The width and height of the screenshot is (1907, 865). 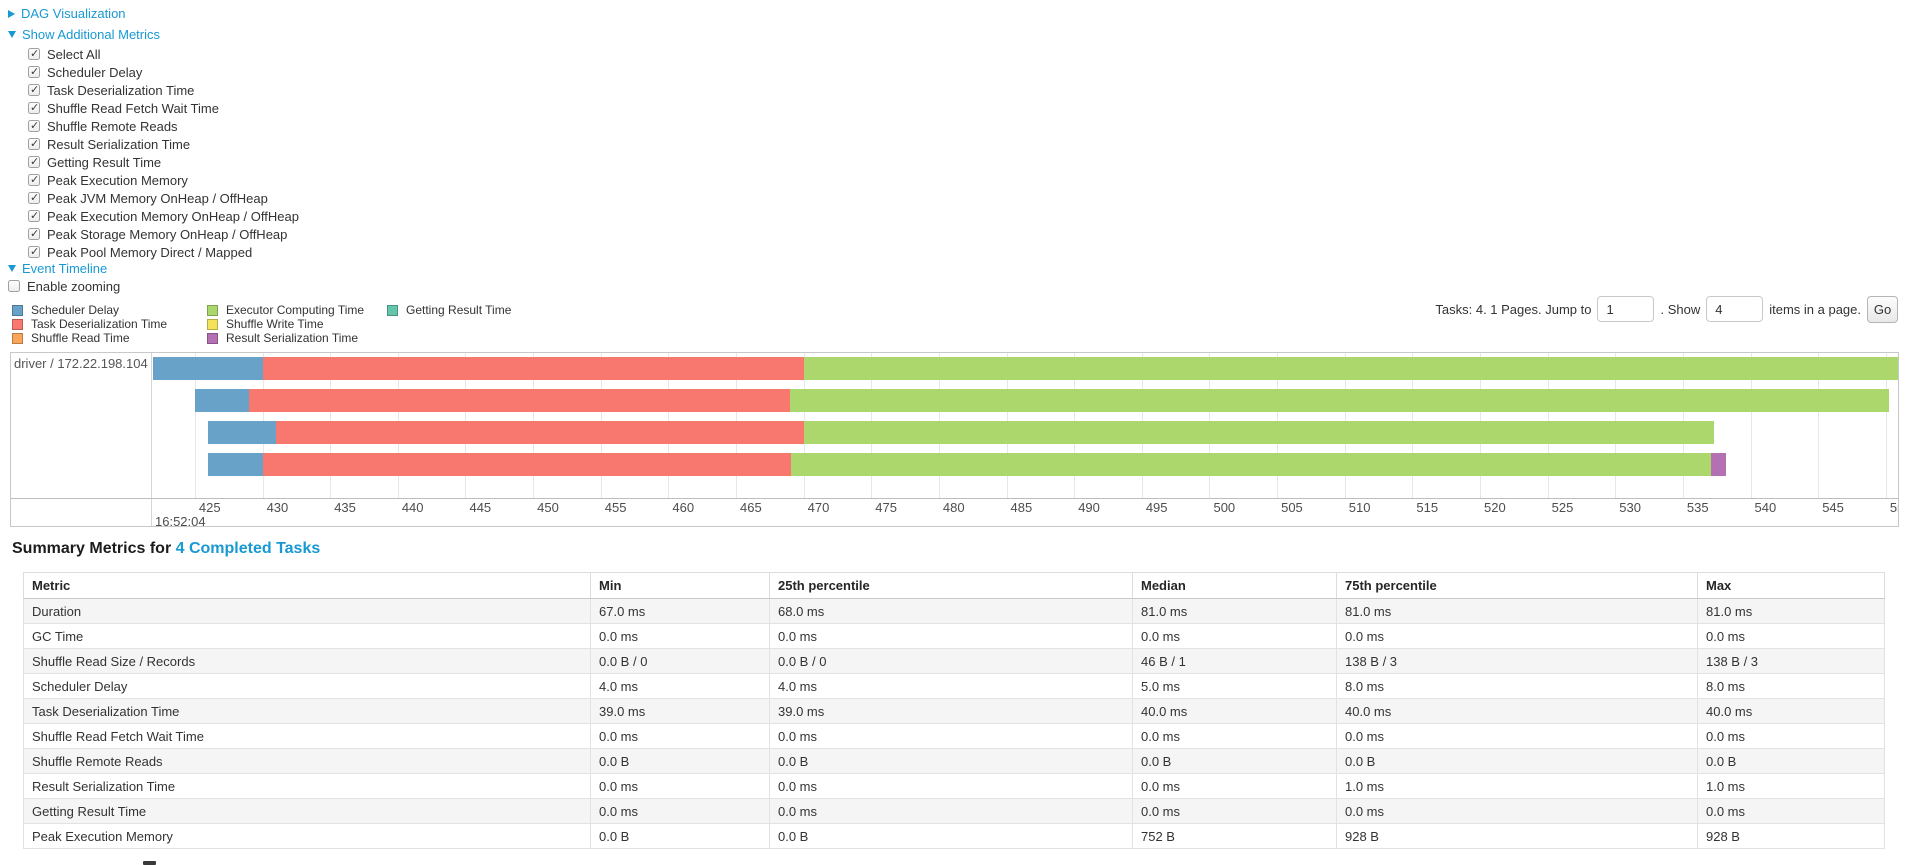 I want to click on metric-name-cell: Shuffle Remote Reads, so click(x=307, y=761).